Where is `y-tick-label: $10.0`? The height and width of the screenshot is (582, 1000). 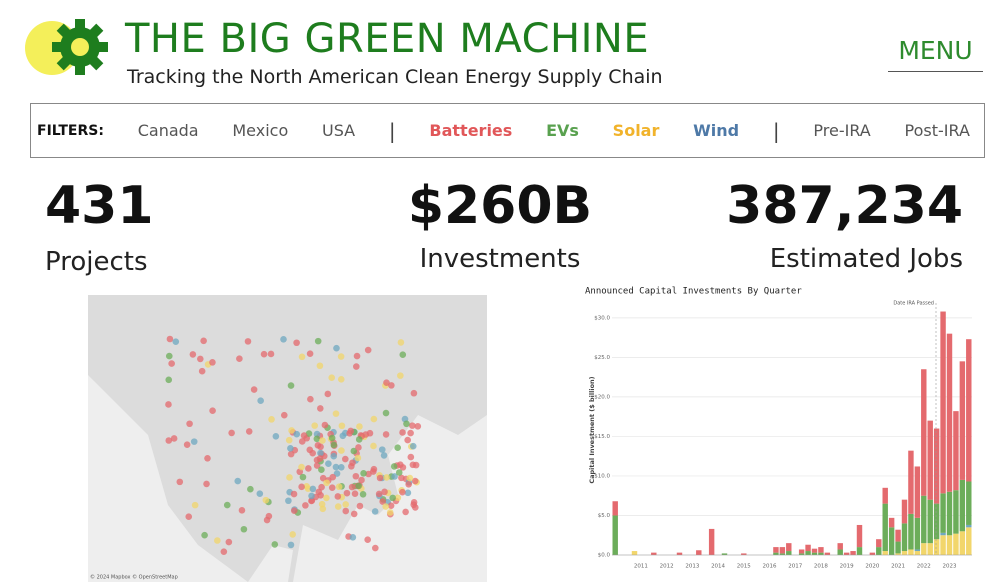
y-tick-label: $10.0 is located at coordinates (602, 476).